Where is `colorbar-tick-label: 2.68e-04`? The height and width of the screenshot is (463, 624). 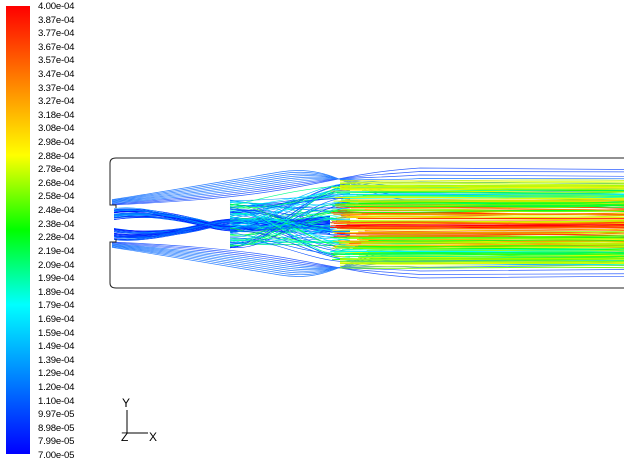 colorbar-tick-label: 2.68e-04 is located at coordinates (56, 183).